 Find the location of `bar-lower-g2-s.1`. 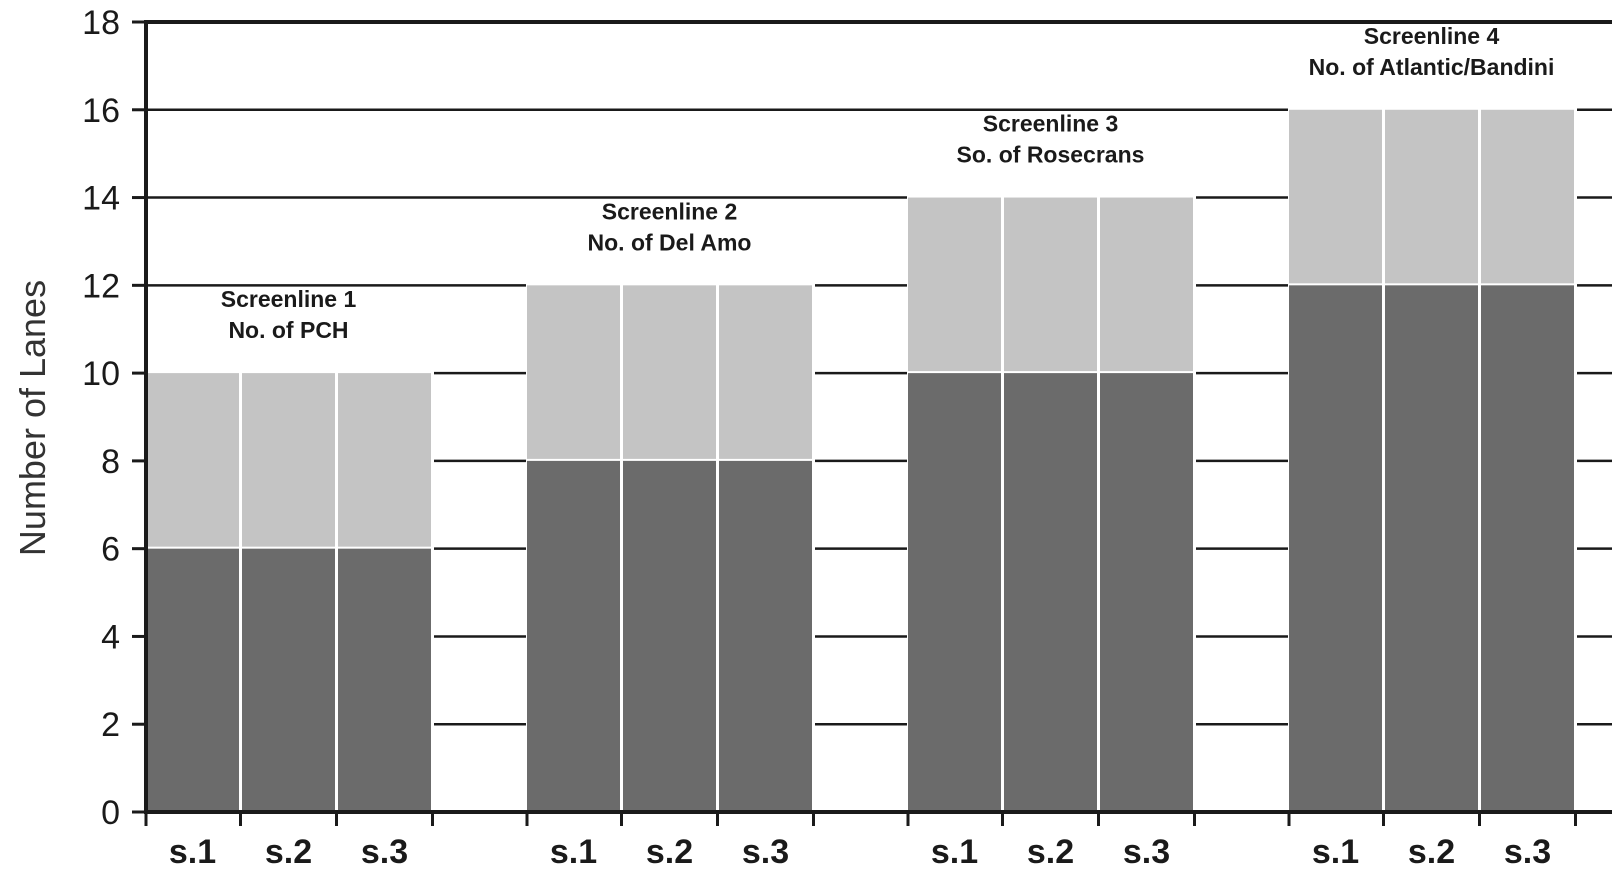

bar-lower-g2-s.1 is located at coordinates (573, 636).